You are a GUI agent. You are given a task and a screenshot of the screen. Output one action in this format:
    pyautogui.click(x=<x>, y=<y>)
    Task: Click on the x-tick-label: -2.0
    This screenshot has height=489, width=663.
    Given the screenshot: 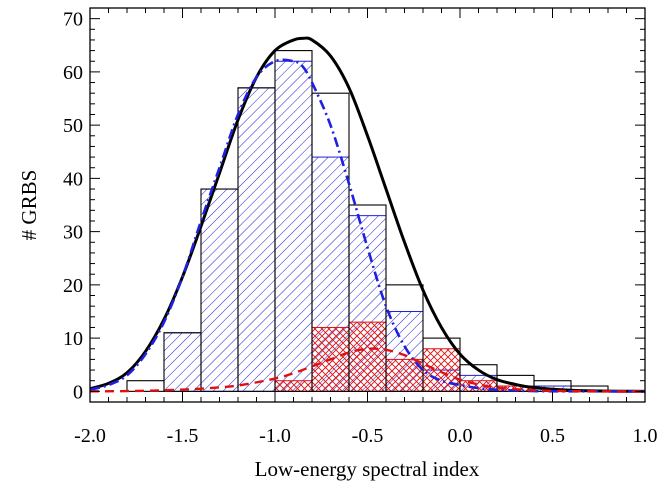 What is the action you would take?
    pyautogui.click(x=90, y=436)
    